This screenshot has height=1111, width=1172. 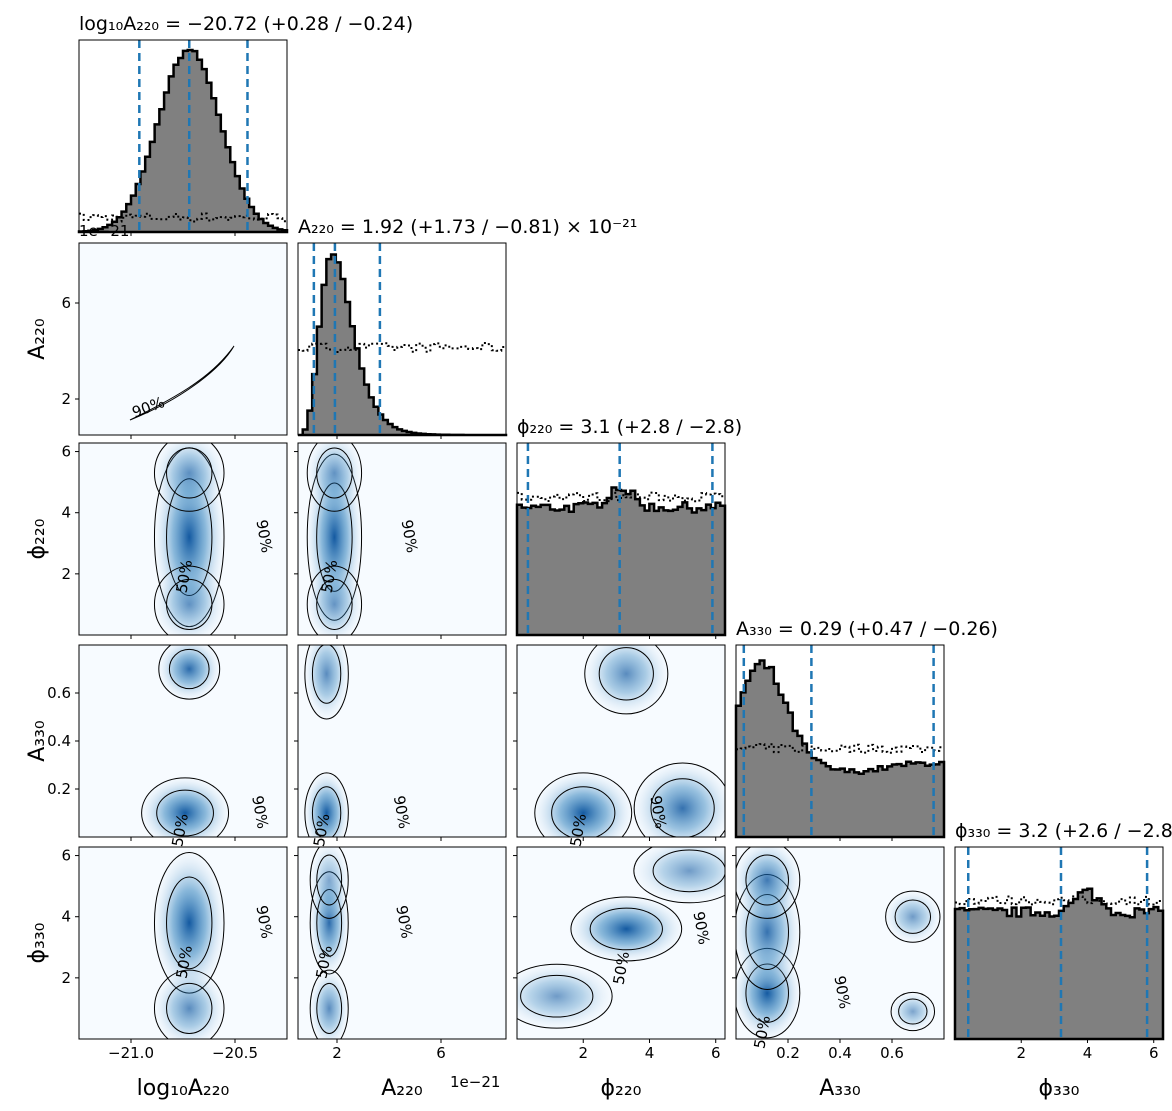 I want to click on panel-phi330-phi220: 50% 90% 2 4 6, so click(x=619, y=954).